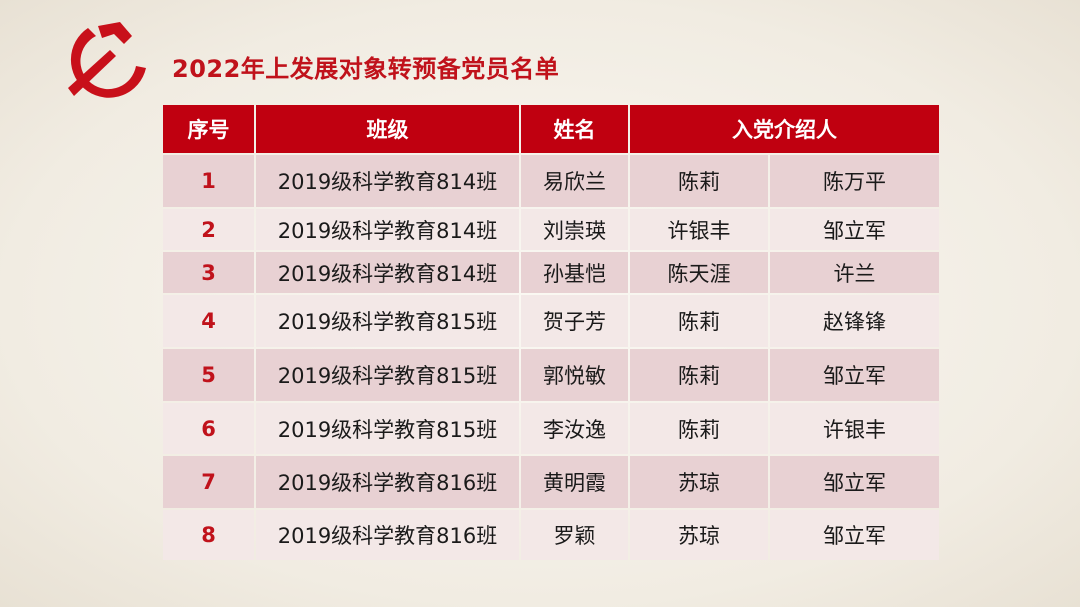  I want to click on number-cell: 8, so click(208, 535).